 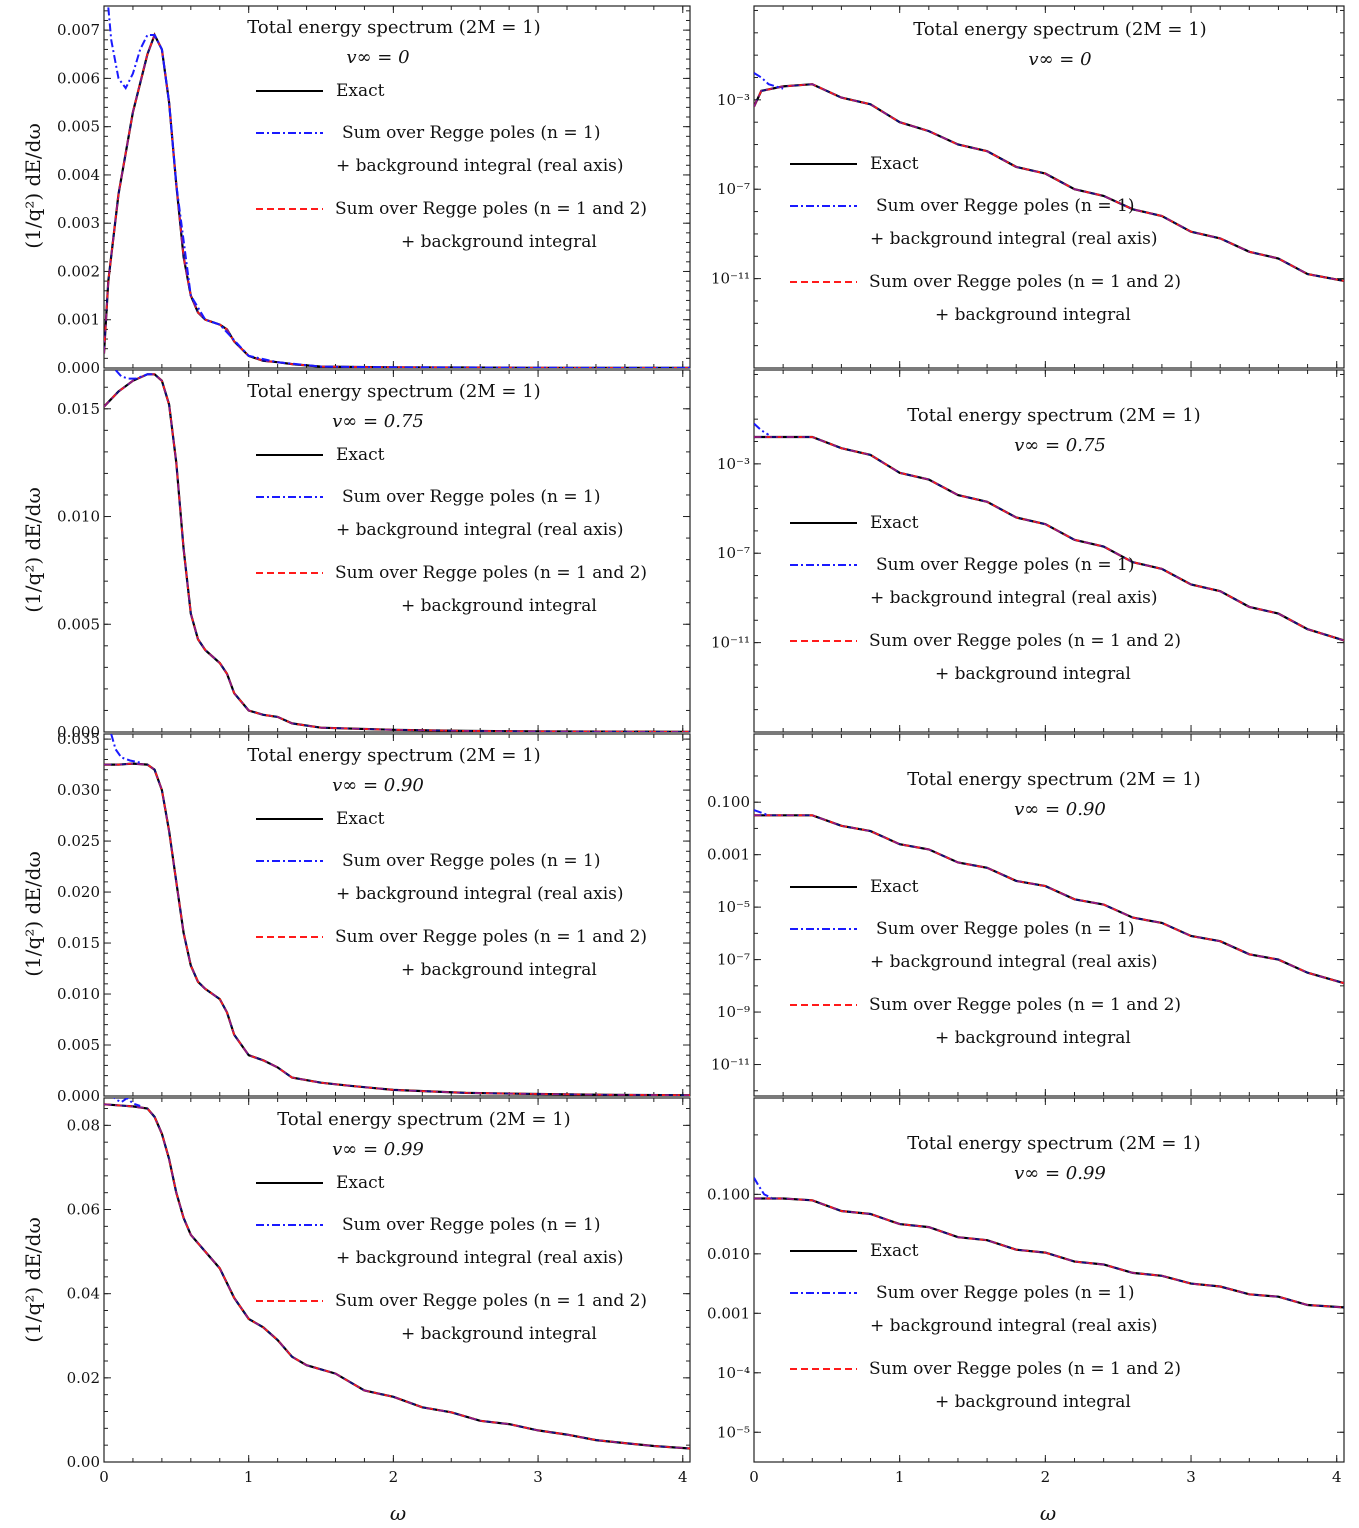 I want to click on y-tick-label: 10⁻³, so click(x=733, y=100).